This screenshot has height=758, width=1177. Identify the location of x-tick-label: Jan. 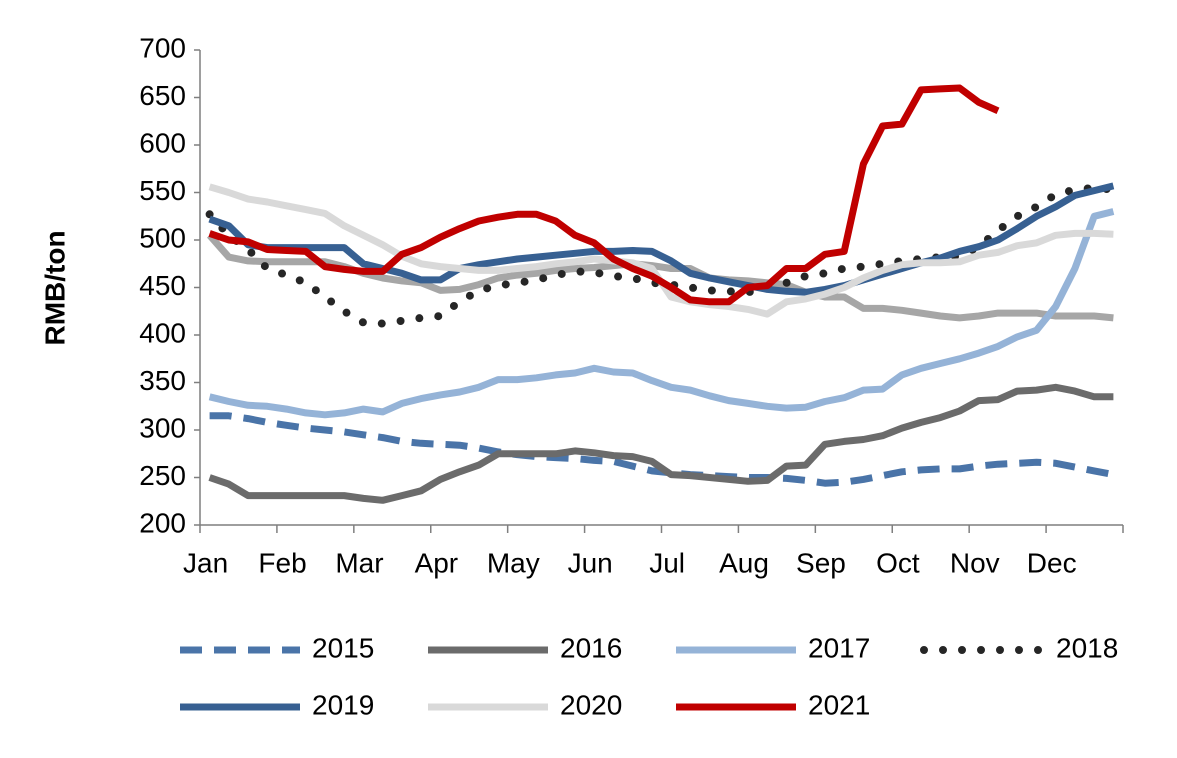
(205, 562).